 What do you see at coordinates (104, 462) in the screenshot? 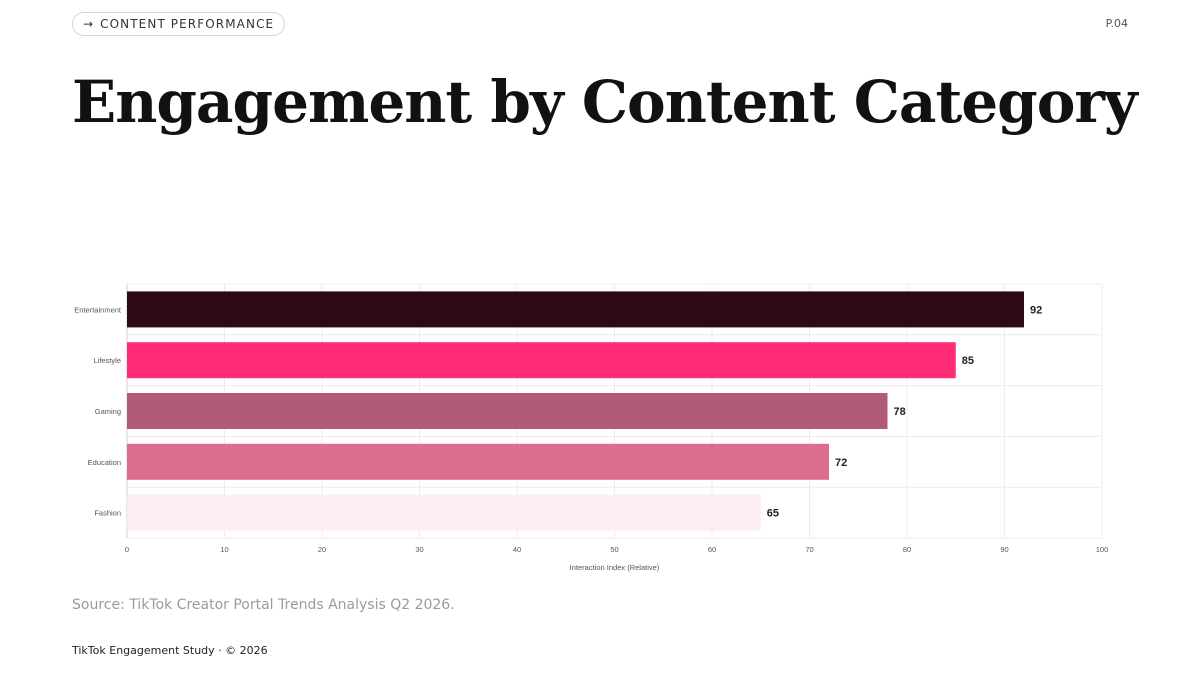
I see `category-label: Education` at bounding box center [104, 462].